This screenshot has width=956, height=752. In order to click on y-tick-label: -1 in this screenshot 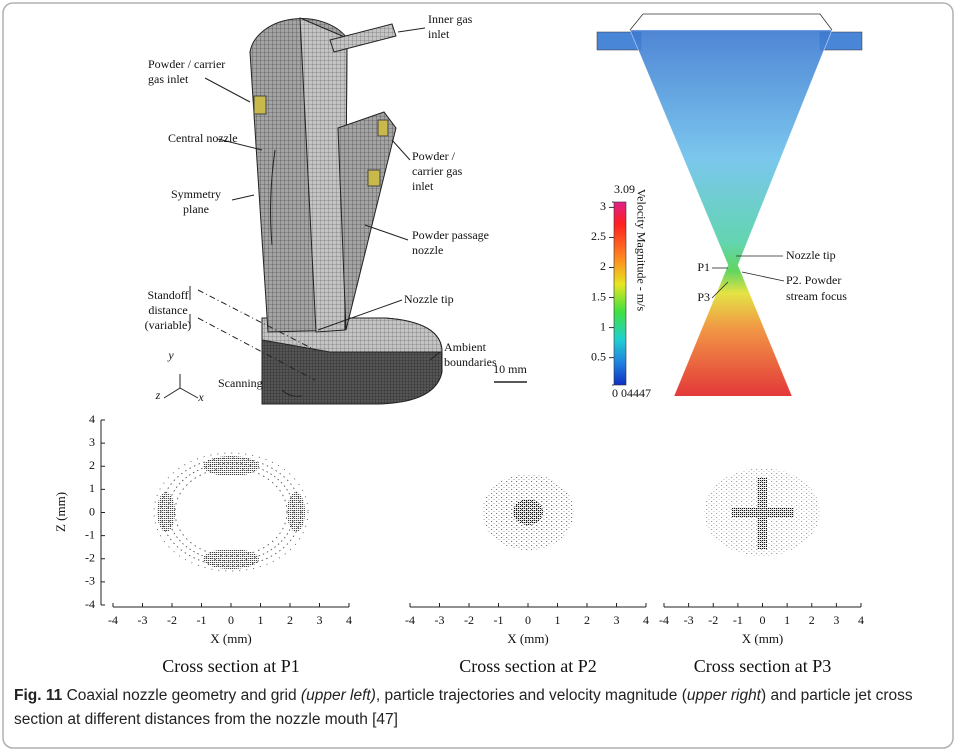, I will do `click(90, 534)`.